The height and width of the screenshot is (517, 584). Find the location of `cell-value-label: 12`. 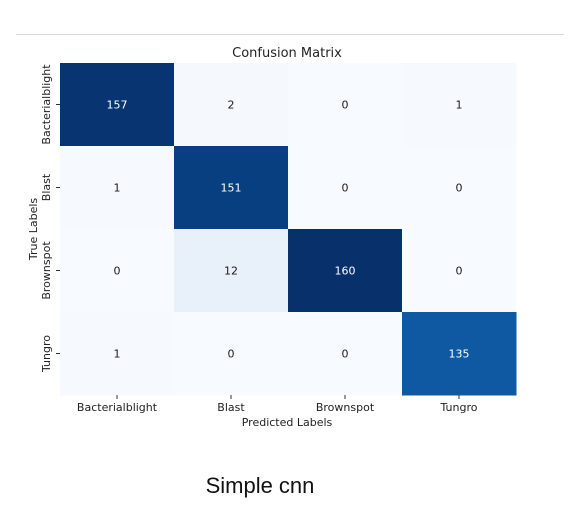

cell-value-label: 12 is located at coordinates (231, 271).